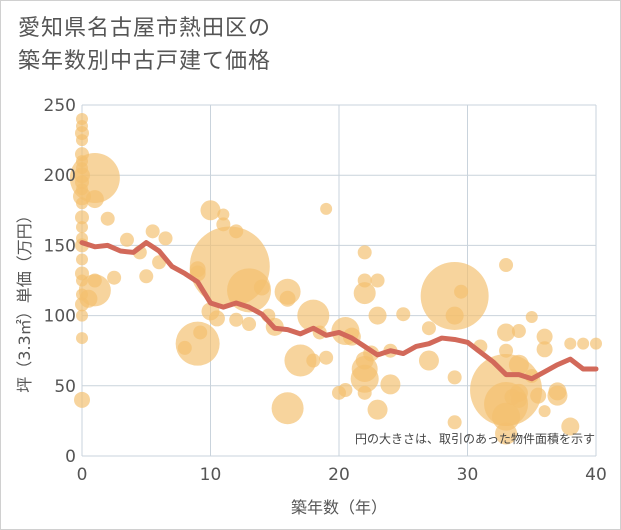 This screenshot has height=530, width=621. I want to click on y-tick-label: 150, so click(60, 246).